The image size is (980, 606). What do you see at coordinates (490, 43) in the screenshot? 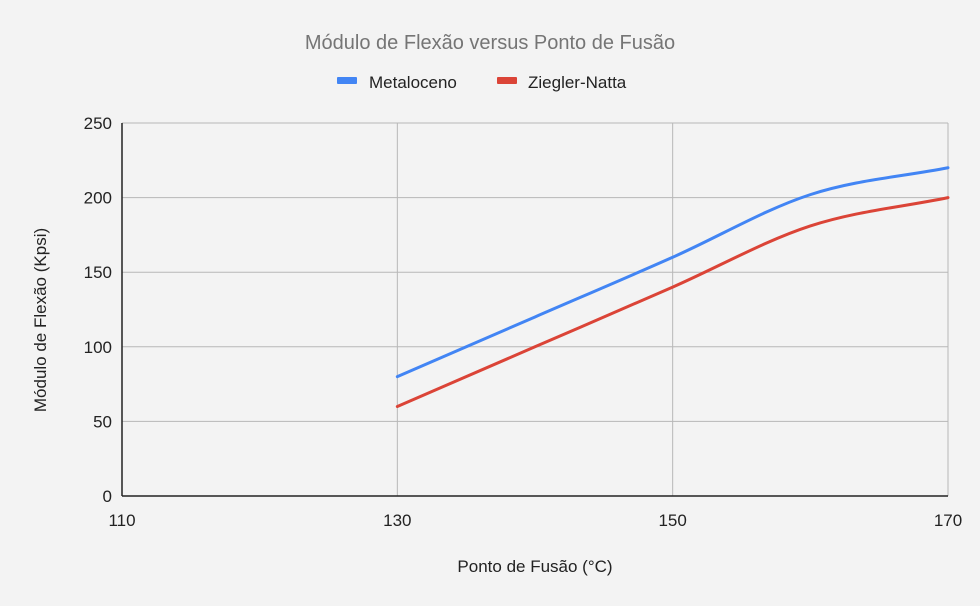
I see `chart-title: Módulo de Flexão versus Ponto de Fusão` at bounding box center [490, 43].